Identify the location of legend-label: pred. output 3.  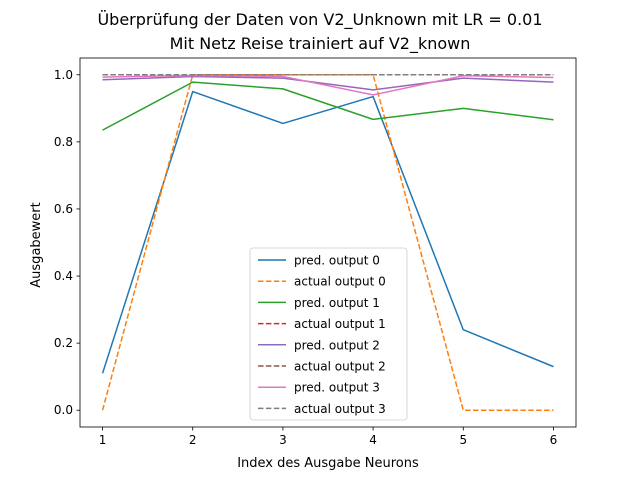
(337, 388).